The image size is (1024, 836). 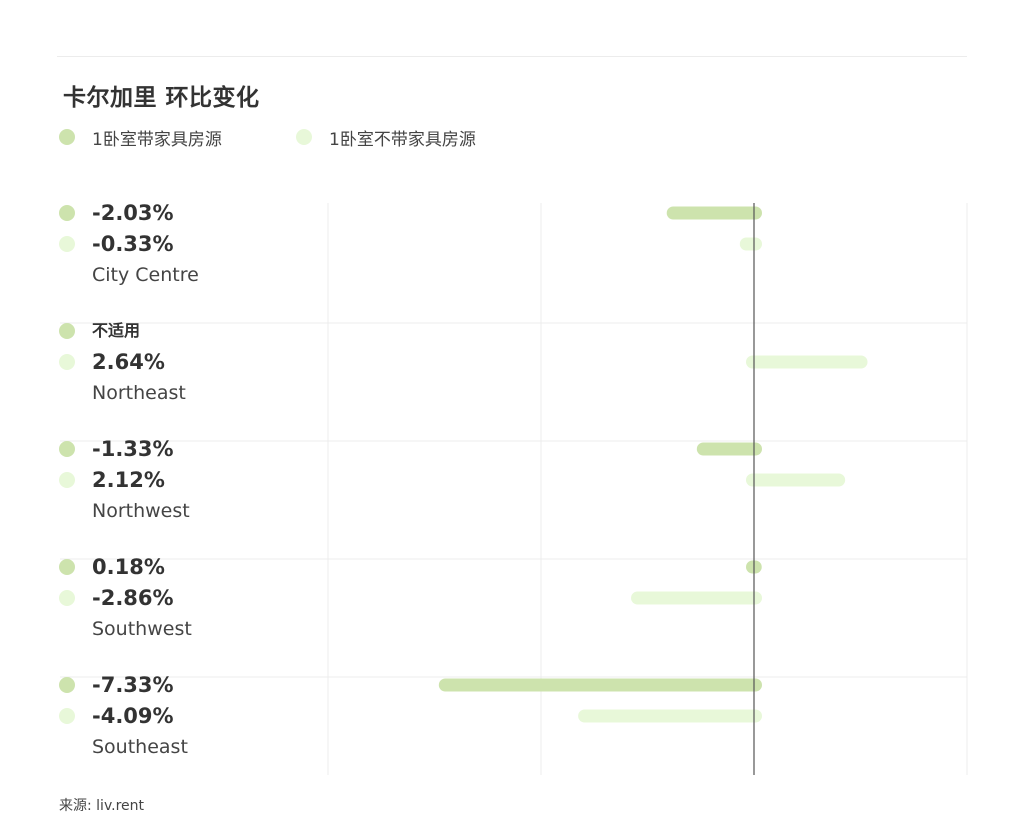 What do you see at coordinates (670, 716) in the screenshot?
I see `bar-unfurnished-southeast` at bounding box center [670, 716].